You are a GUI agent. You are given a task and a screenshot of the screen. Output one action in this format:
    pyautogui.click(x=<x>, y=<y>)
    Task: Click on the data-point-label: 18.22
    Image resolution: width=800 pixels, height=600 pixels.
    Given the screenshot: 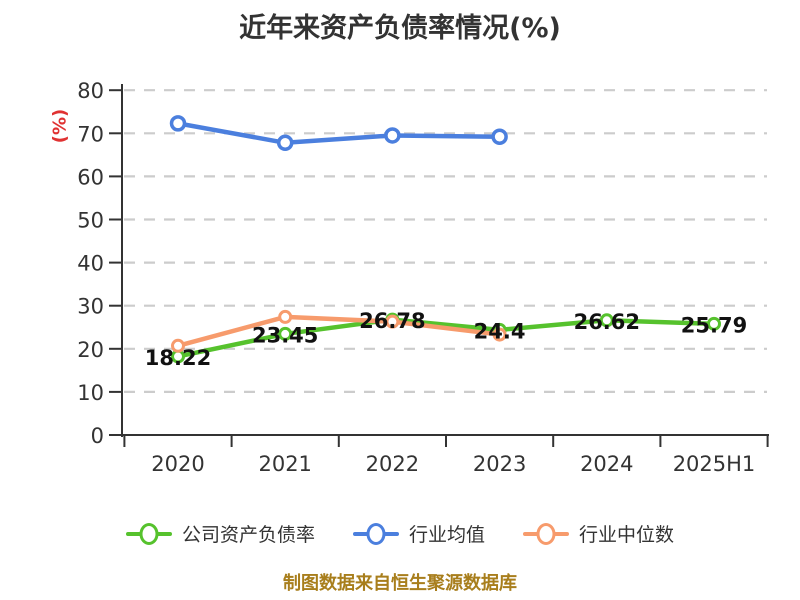 What is the action you would take?
    pyautogui.click(x=178, y=358)
    